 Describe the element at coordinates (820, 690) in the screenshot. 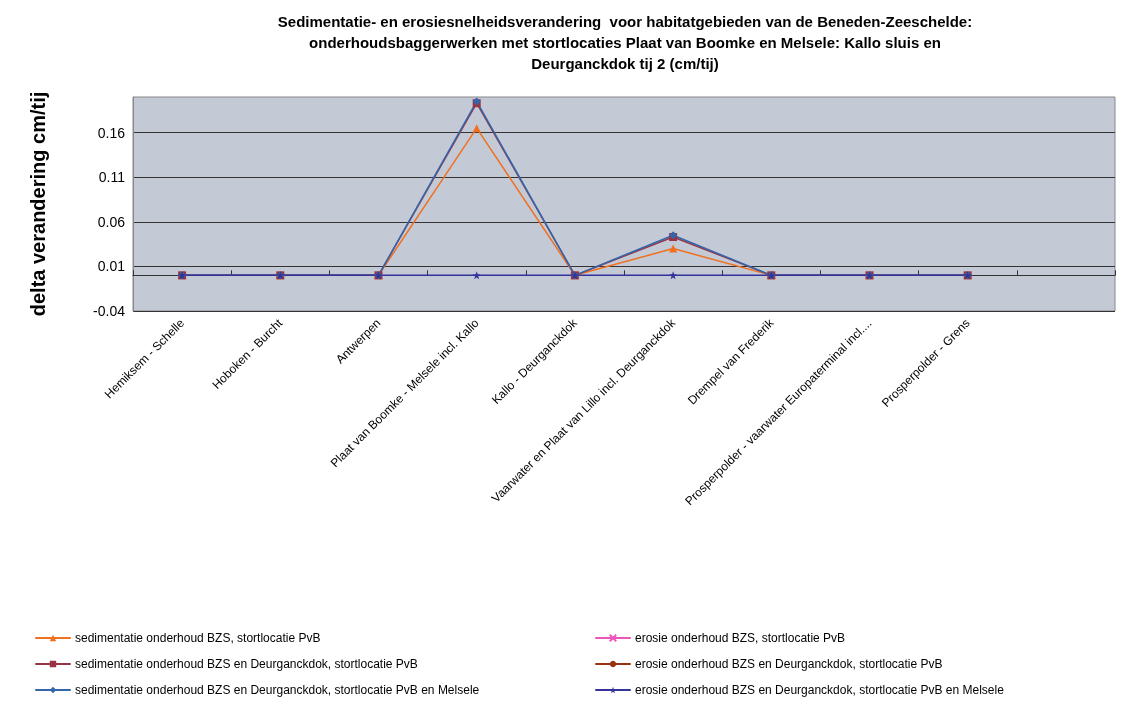

I see `legend-label: erosie onderhoud BZS en Deurganckdok, stortlocatie PvB en Melsele` at that location.